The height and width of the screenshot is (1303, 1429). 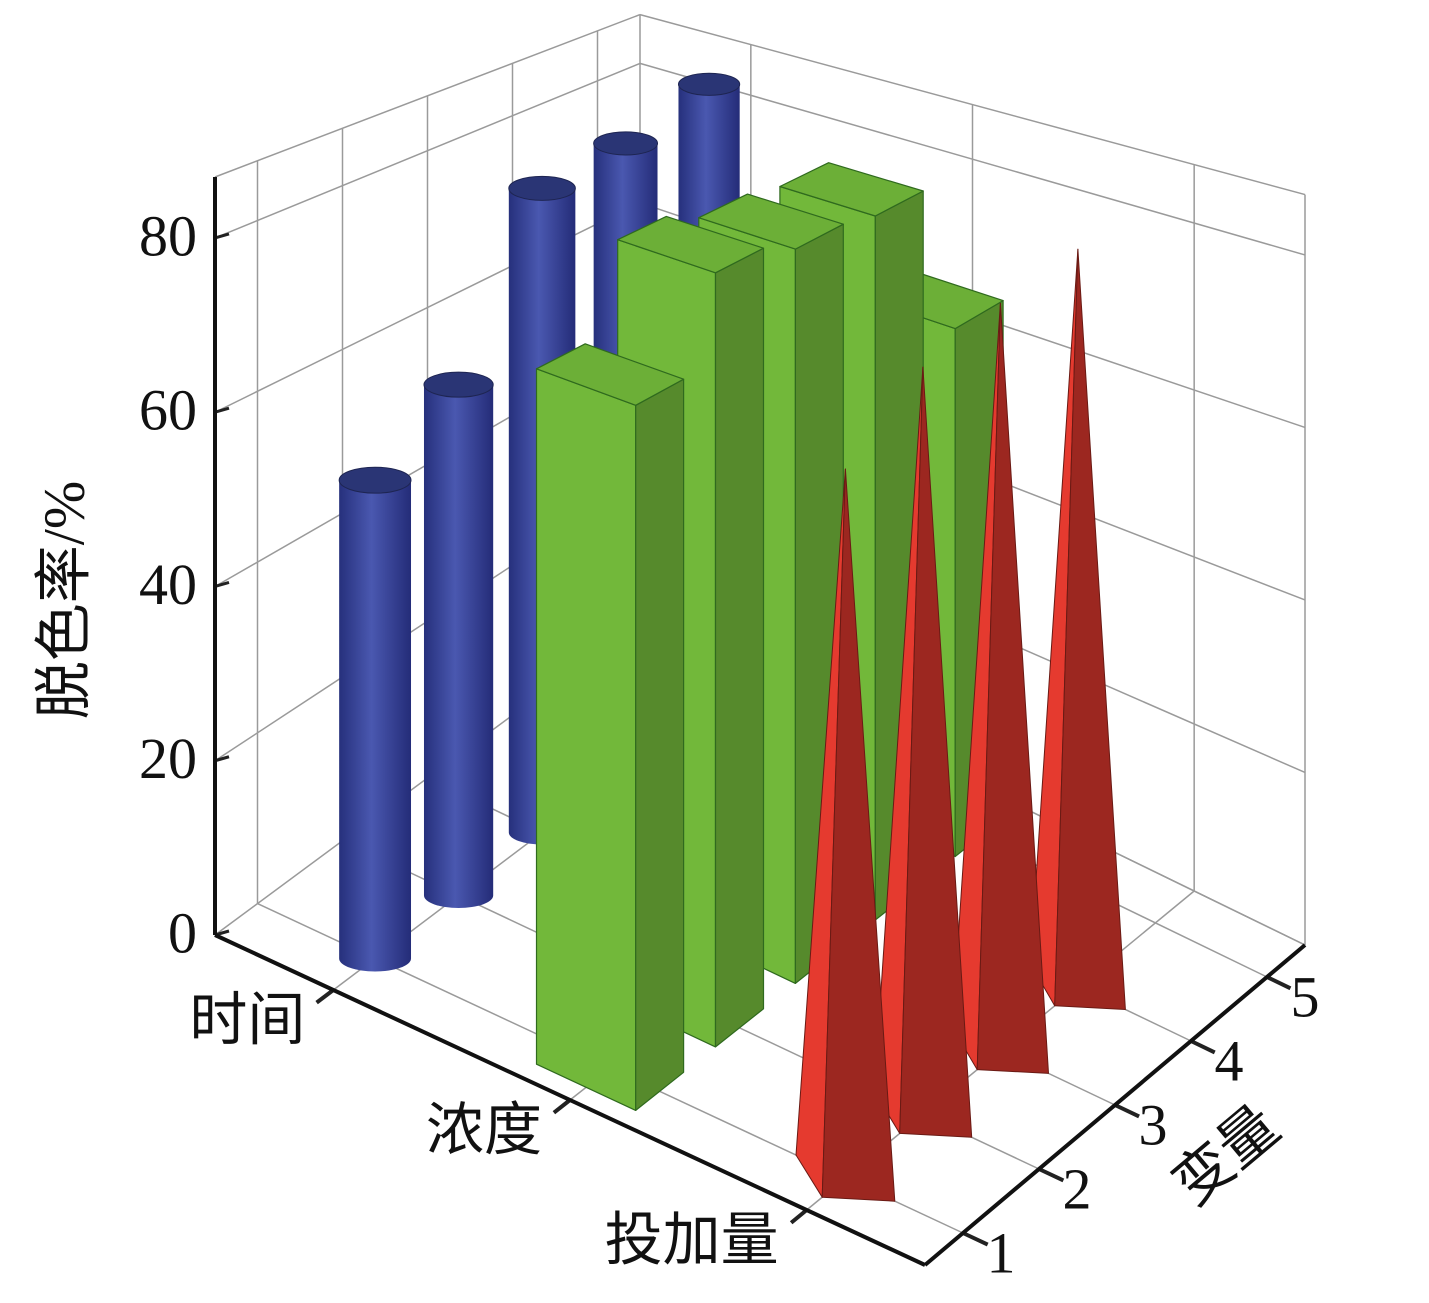 What do you see at coordinates (182, 932) in the screenshot?
I see `z-tick-label: 0` at bounding box center [182, 932].